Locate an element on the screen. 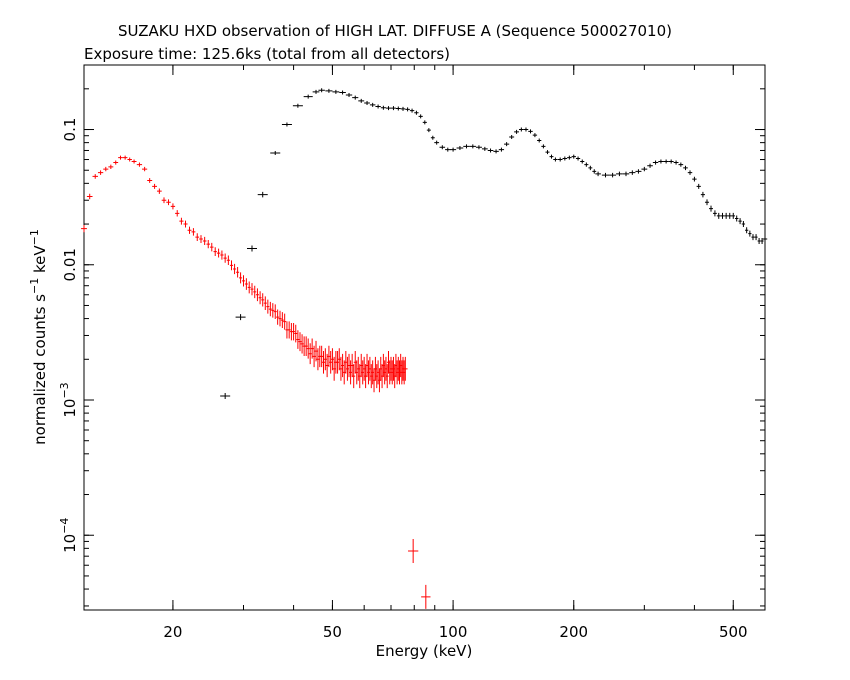 This screenshot has height=680, width=850. y-axis-label: normalized counts s−1 keV−1 is located at coordinates (38, 337).